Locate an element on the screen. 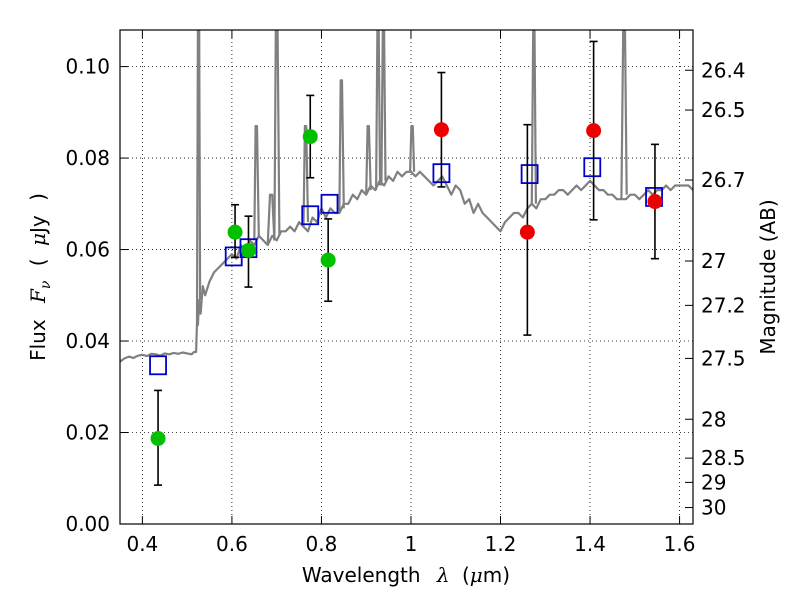 This screenshot has height=600, width=800. y-axis-label: Flux is located at coordinates (38, 340).